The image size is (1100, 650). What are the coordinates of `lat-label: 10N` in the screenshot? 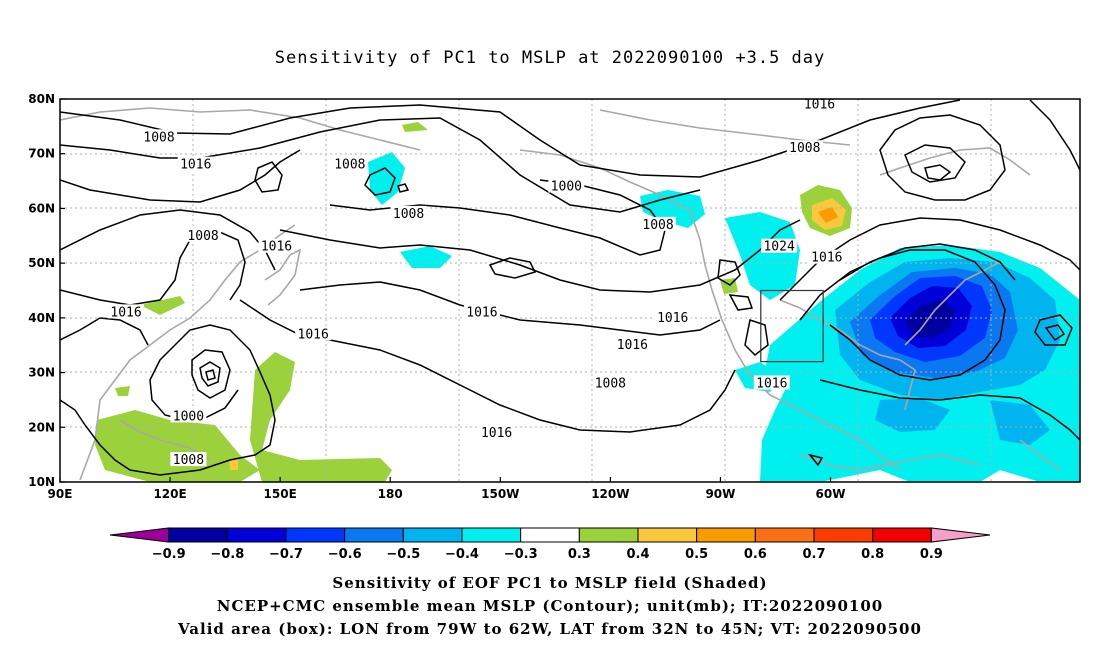 It's located at (41, 482).